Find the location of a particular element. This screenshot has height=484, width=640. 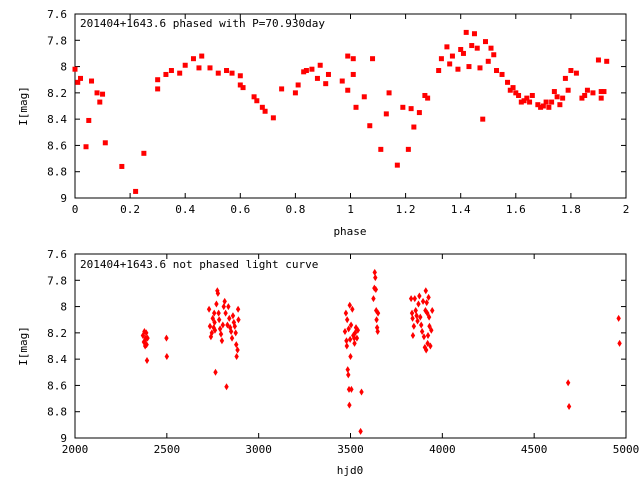

x-tick-label: 3000 is located at coordinates (258, 449).